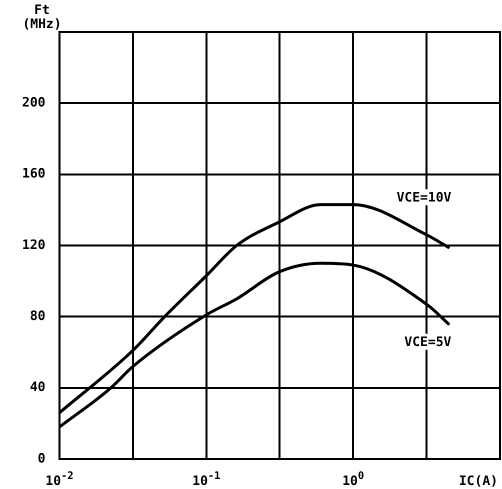 The width and height of the screenshot is (502, 489). Describe the element at coordinates (38, 316) in the screenshot. I see `y-tick-label: 80` at that location.